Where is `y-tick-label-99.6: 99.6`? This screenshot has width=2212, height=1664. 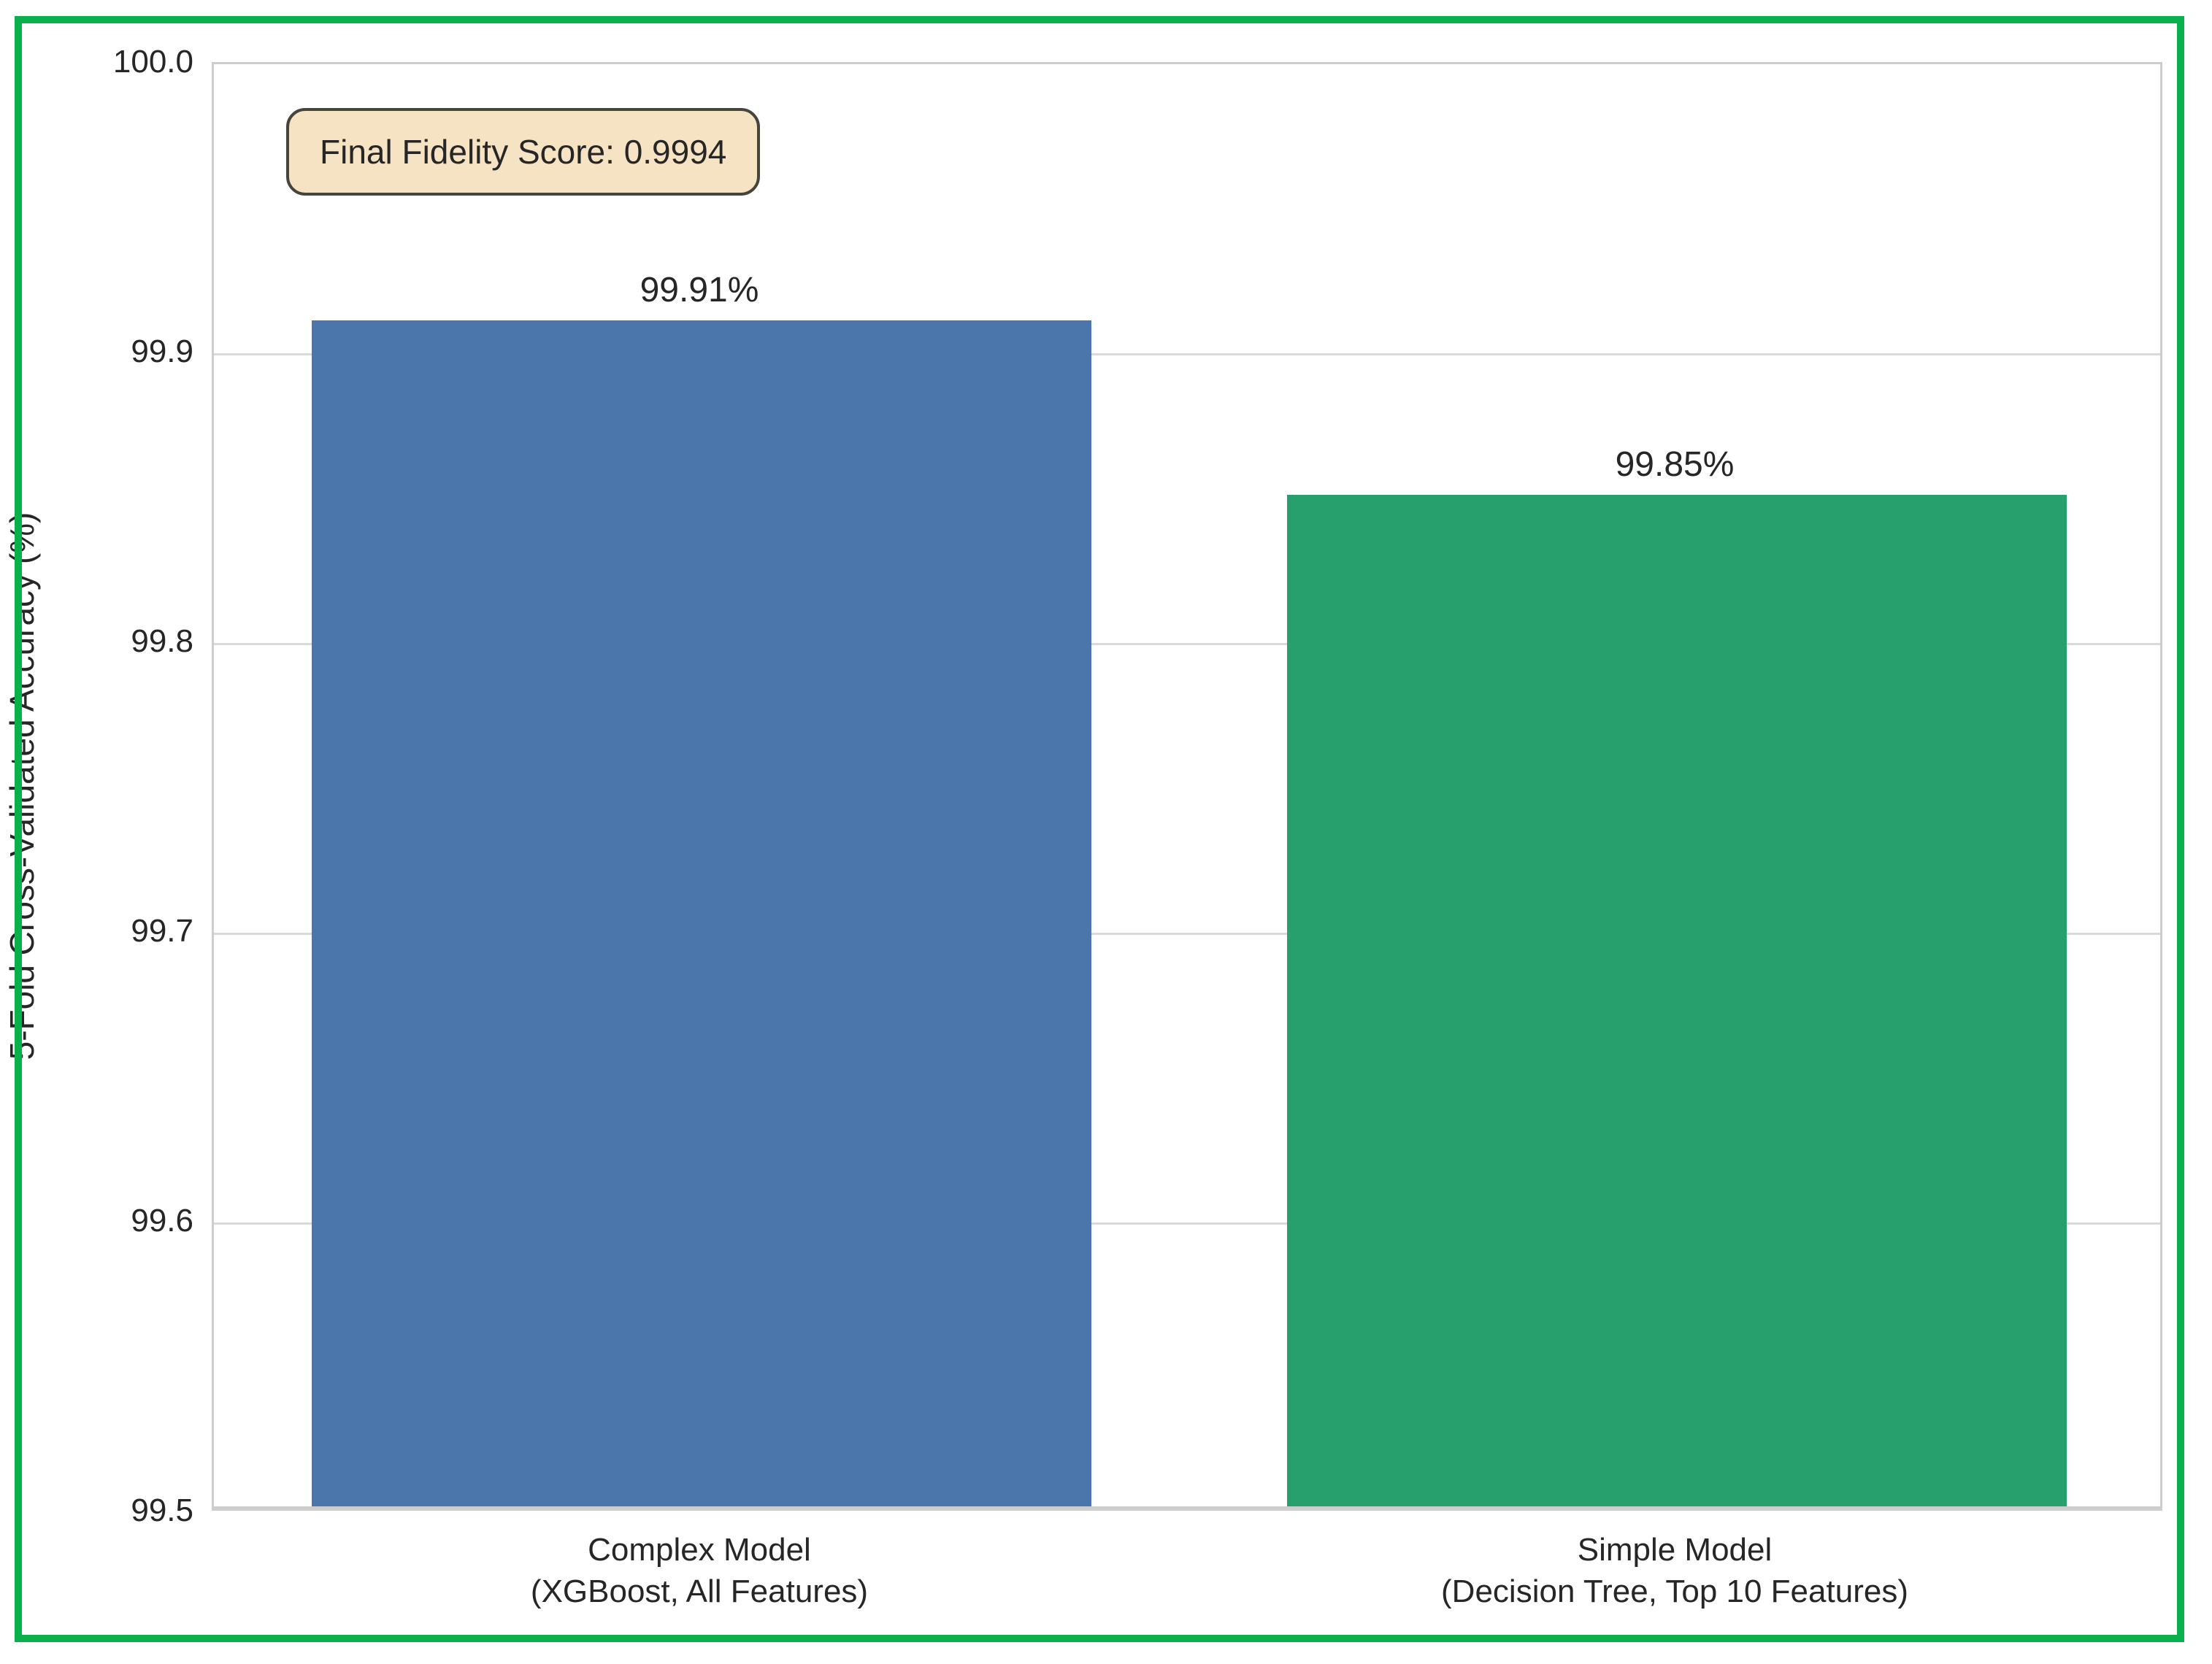
y-tick-label-99.6: 99.6 is located at coordinates (162, 1221).